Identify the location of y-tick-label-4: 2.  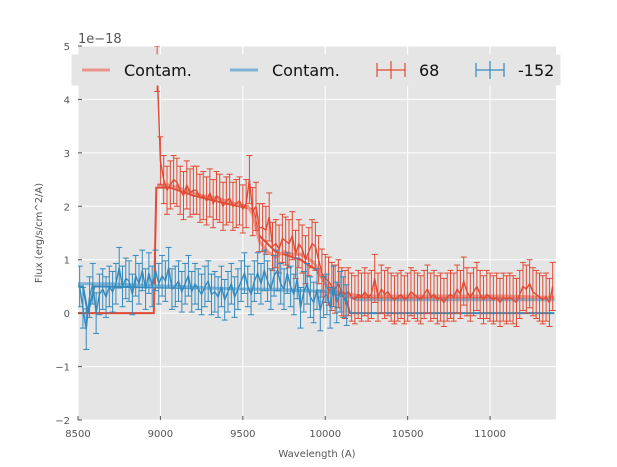
(67, 207).